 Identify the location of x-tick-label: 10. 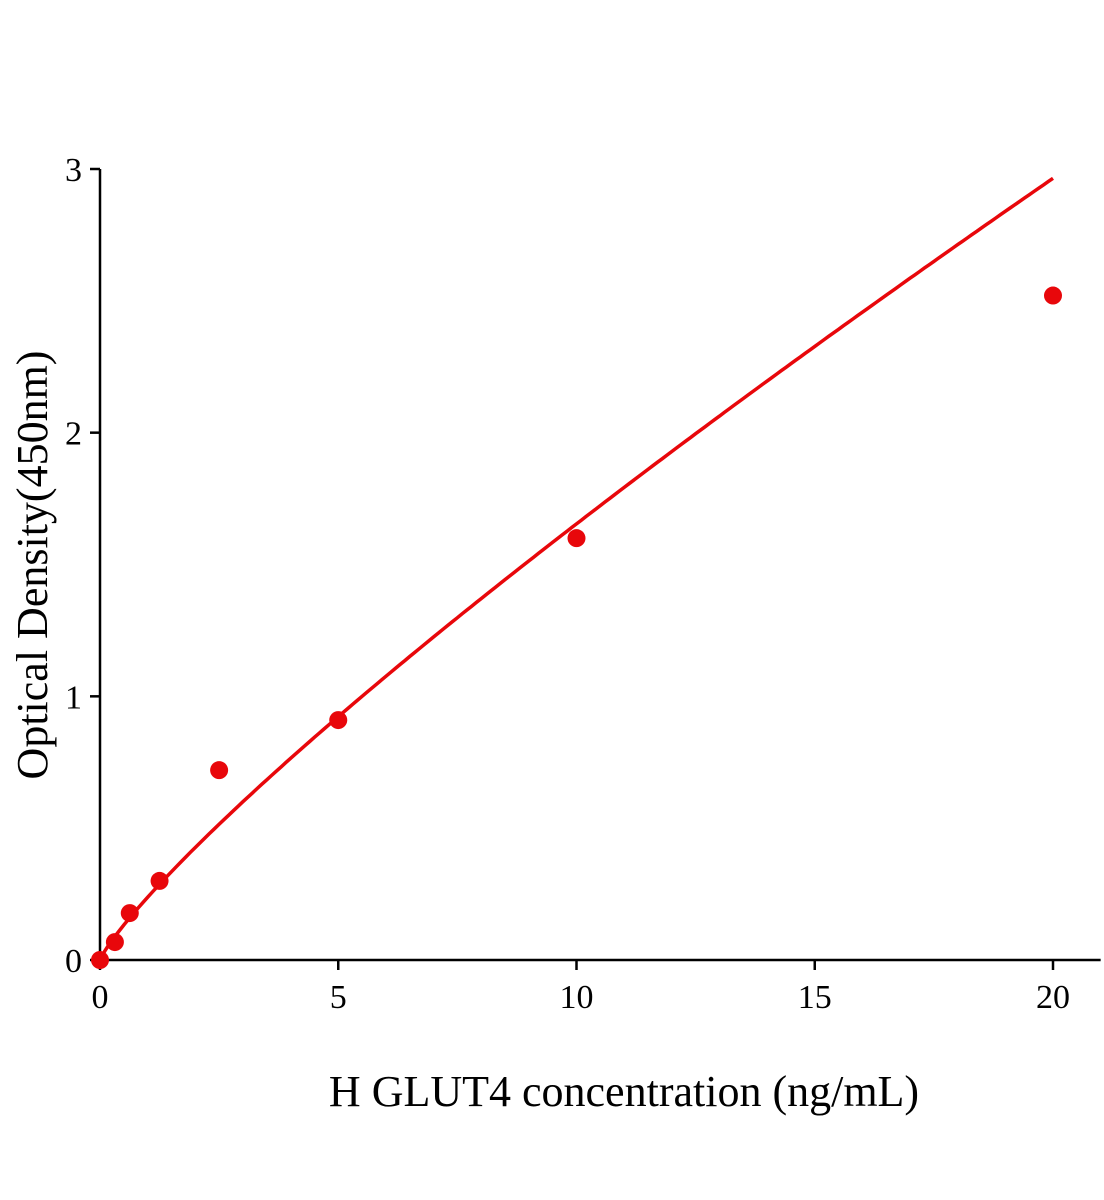
(577, 997).